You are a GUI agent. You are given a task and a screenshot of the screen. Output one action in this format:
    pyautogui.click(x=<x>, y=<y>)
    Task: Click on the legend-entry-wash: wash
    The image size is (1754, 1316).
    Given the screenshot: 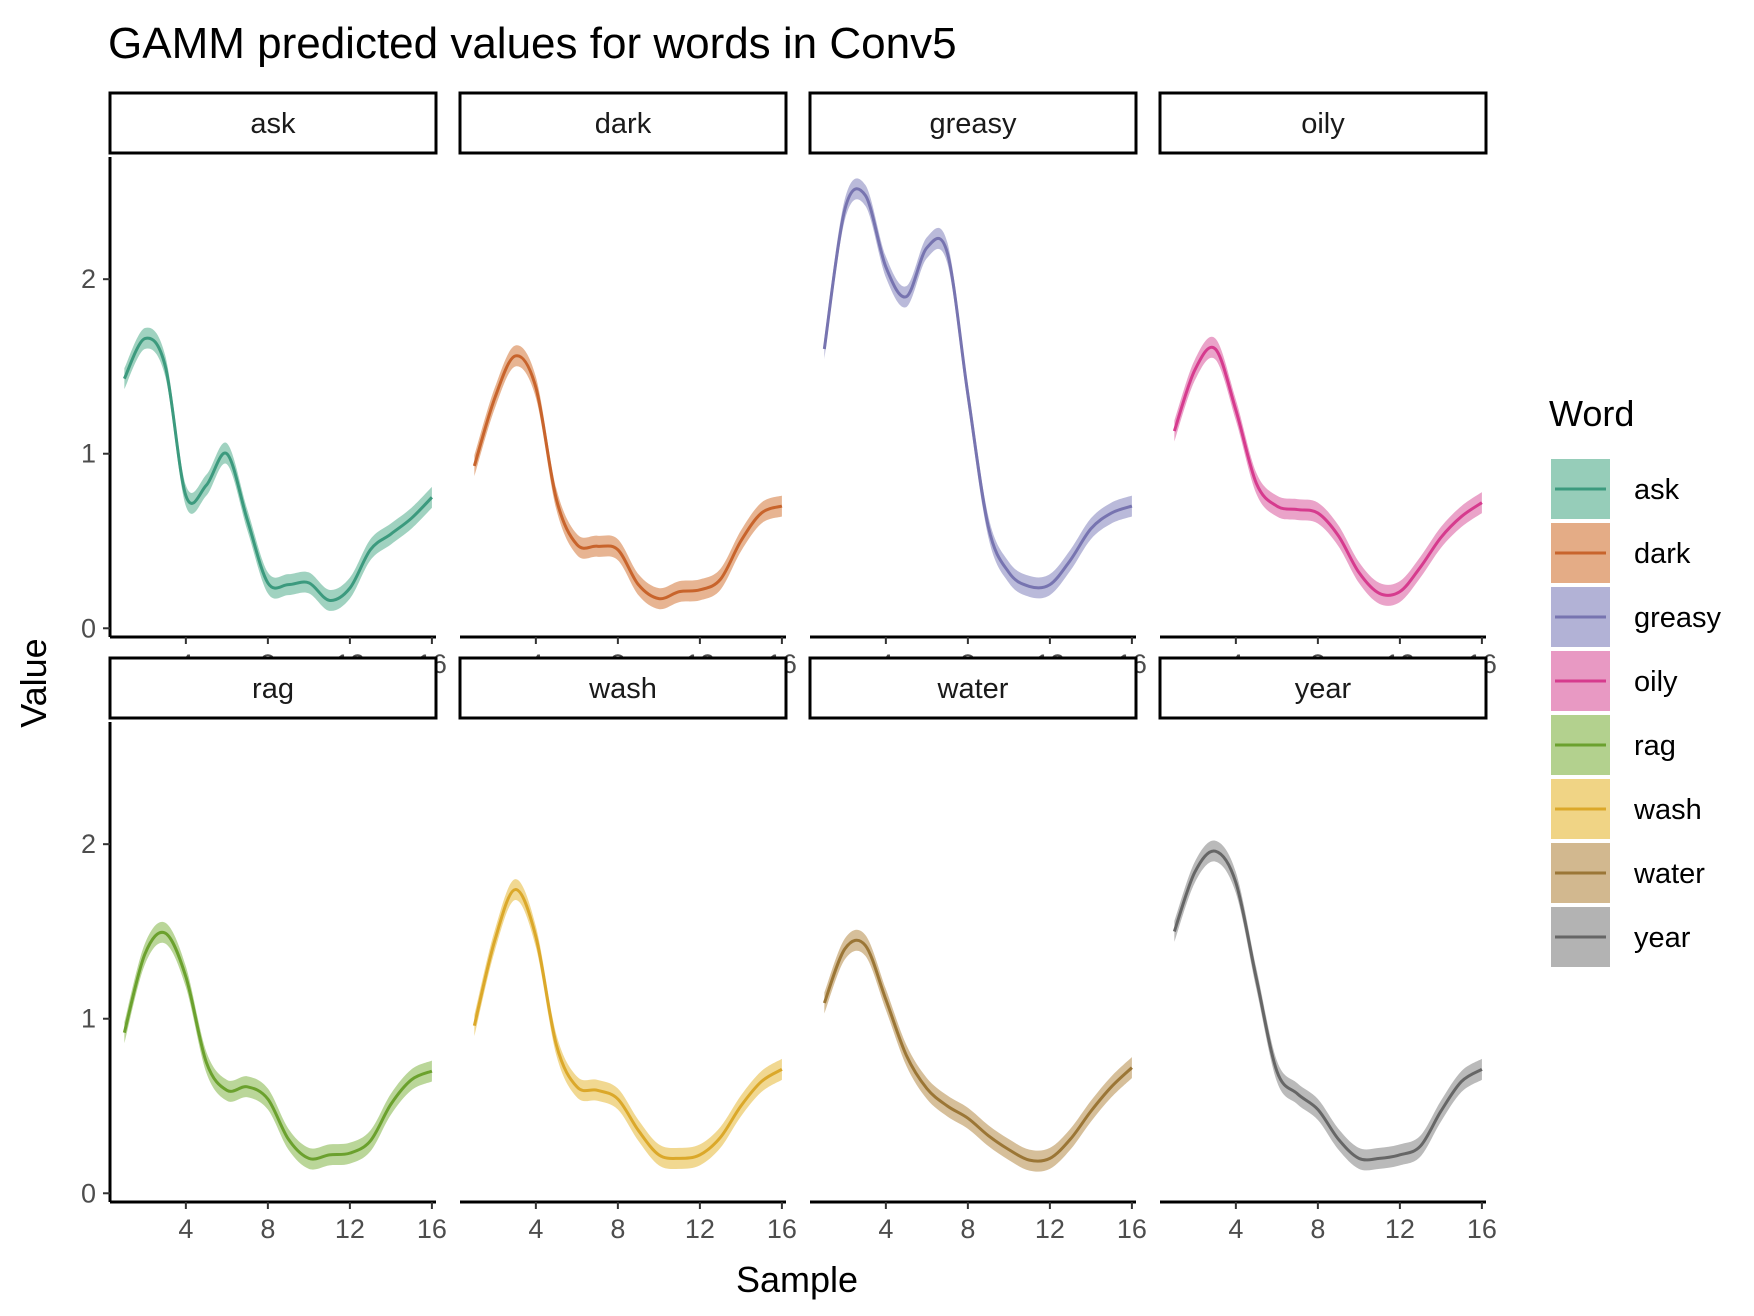 What is the action you would take?
    pyautogui.click(x=1626, y=809)
    